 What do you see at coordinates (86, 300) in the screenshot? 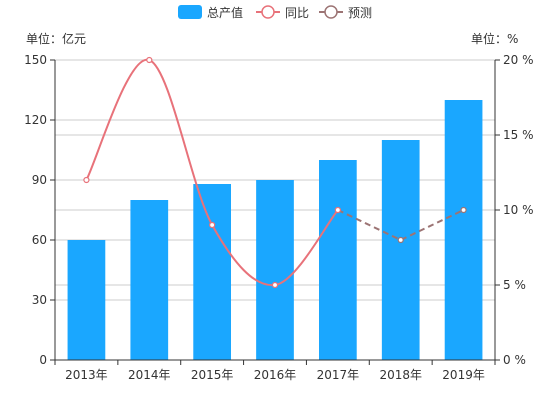
I see `bar-2013年` at bounding box center [86, 300].